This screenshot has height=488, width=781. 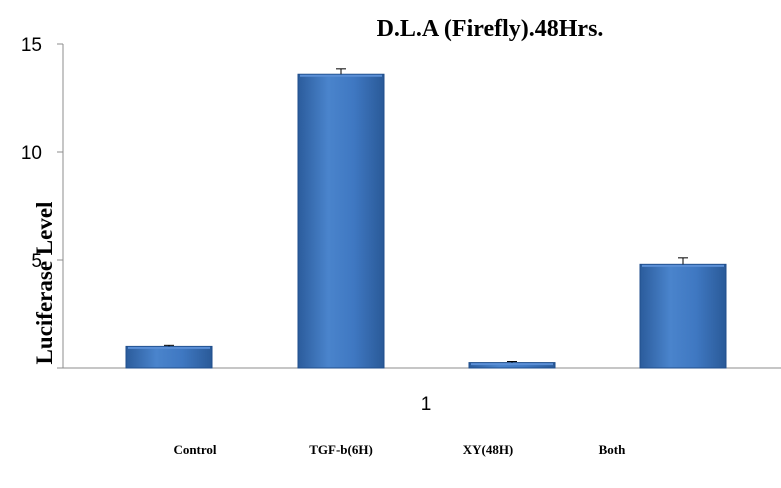 What do you see at coordinates (36, 261) in the screenshot?
I see `y-tick-label: 5` at bounding box center [36, 261].